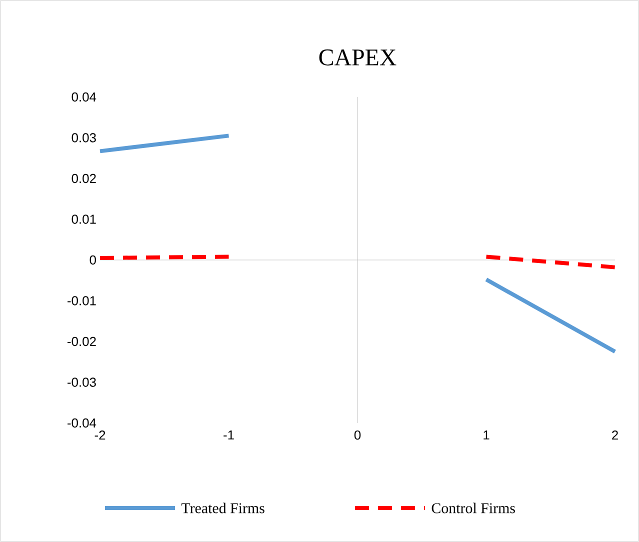  Describe the element at coordinates (93, 260) in the screenshot. I see `y-tick-label: 0` at that location.